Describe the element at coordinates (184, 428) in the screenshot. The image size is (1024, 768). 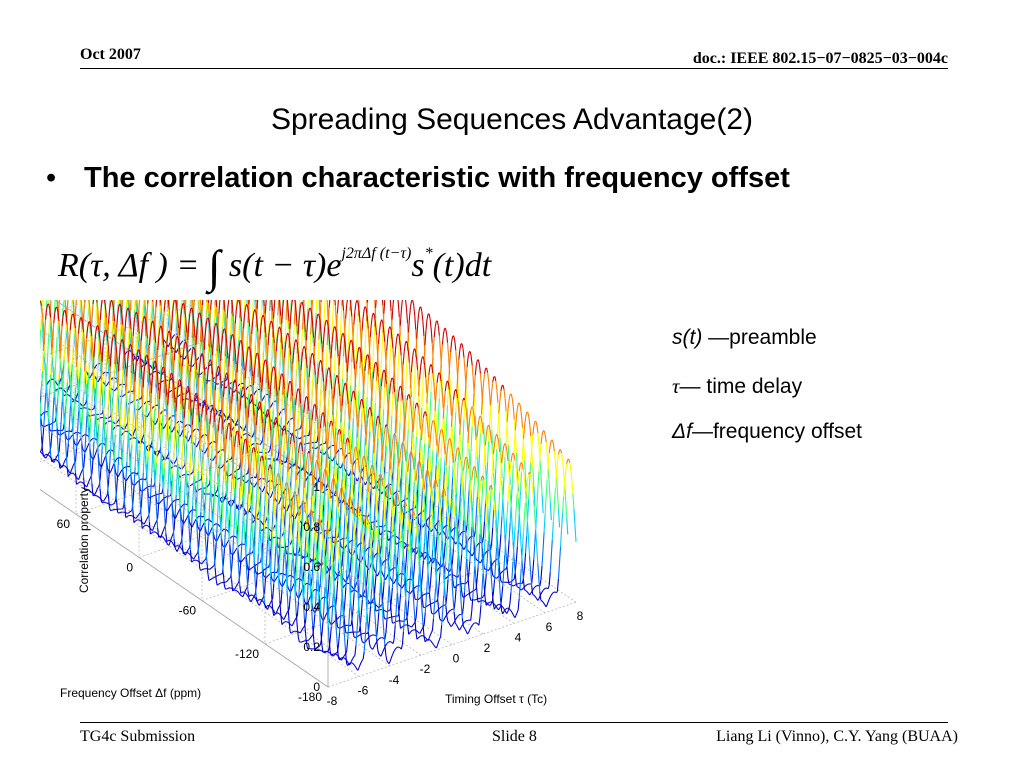
I see `z-gridline` at that location.